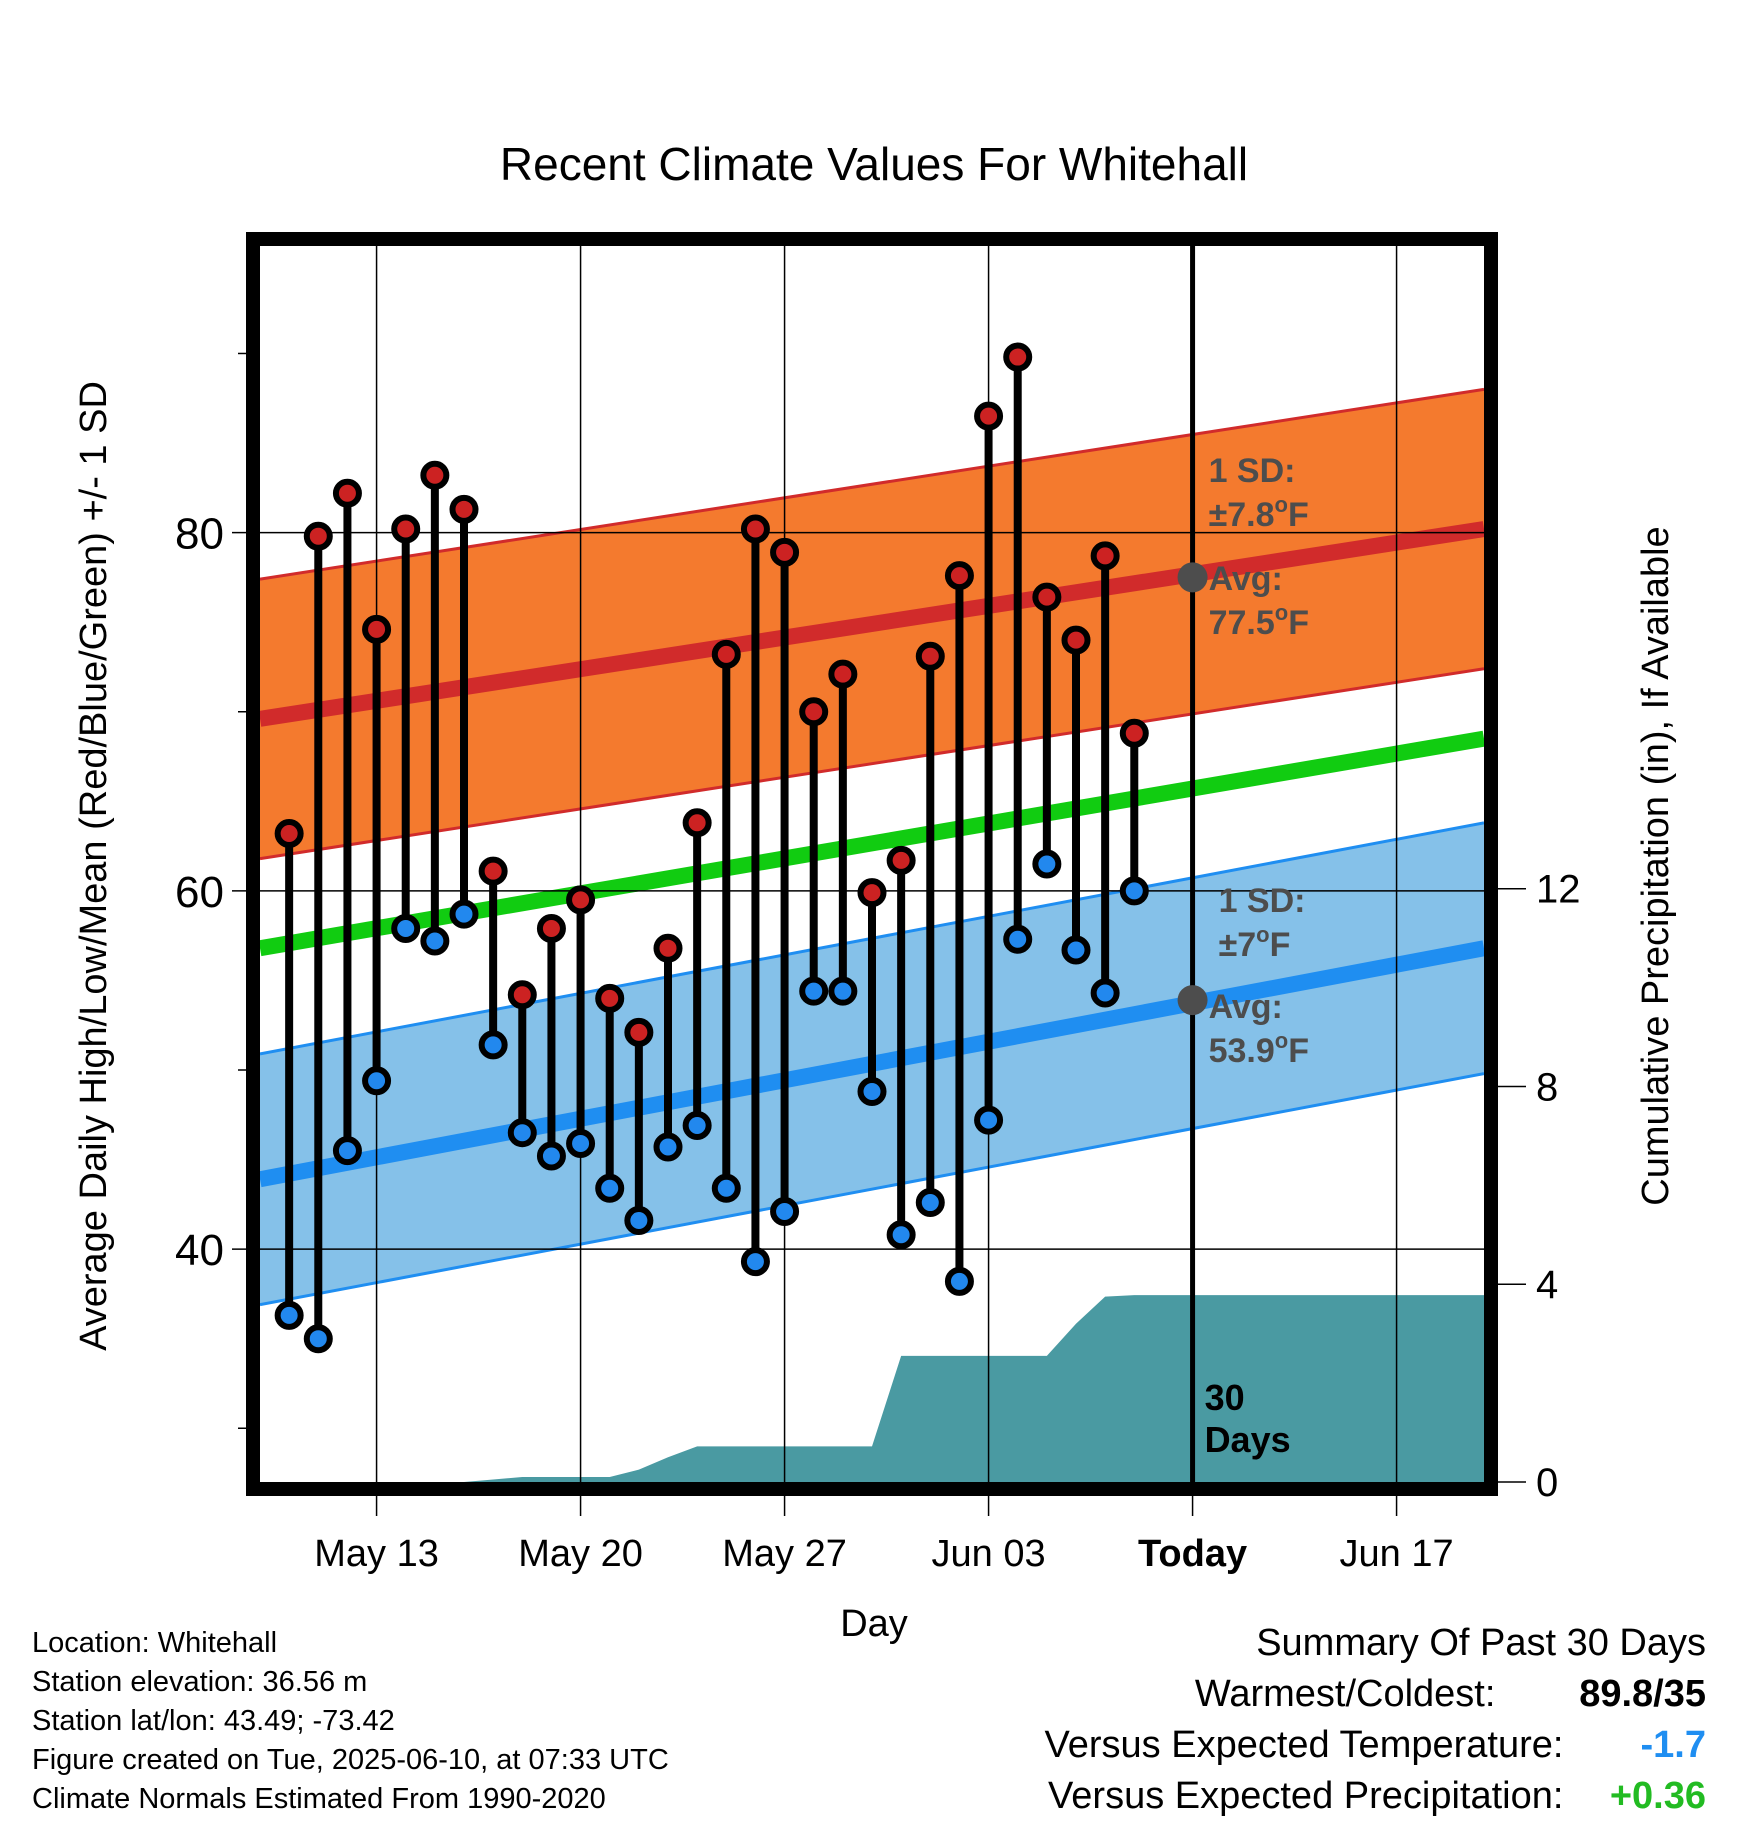  What do you see at coordinates (1248, 1439) in the screenshot?
I see `today-label-line2: Days` at bounding box center [1248, 1439].